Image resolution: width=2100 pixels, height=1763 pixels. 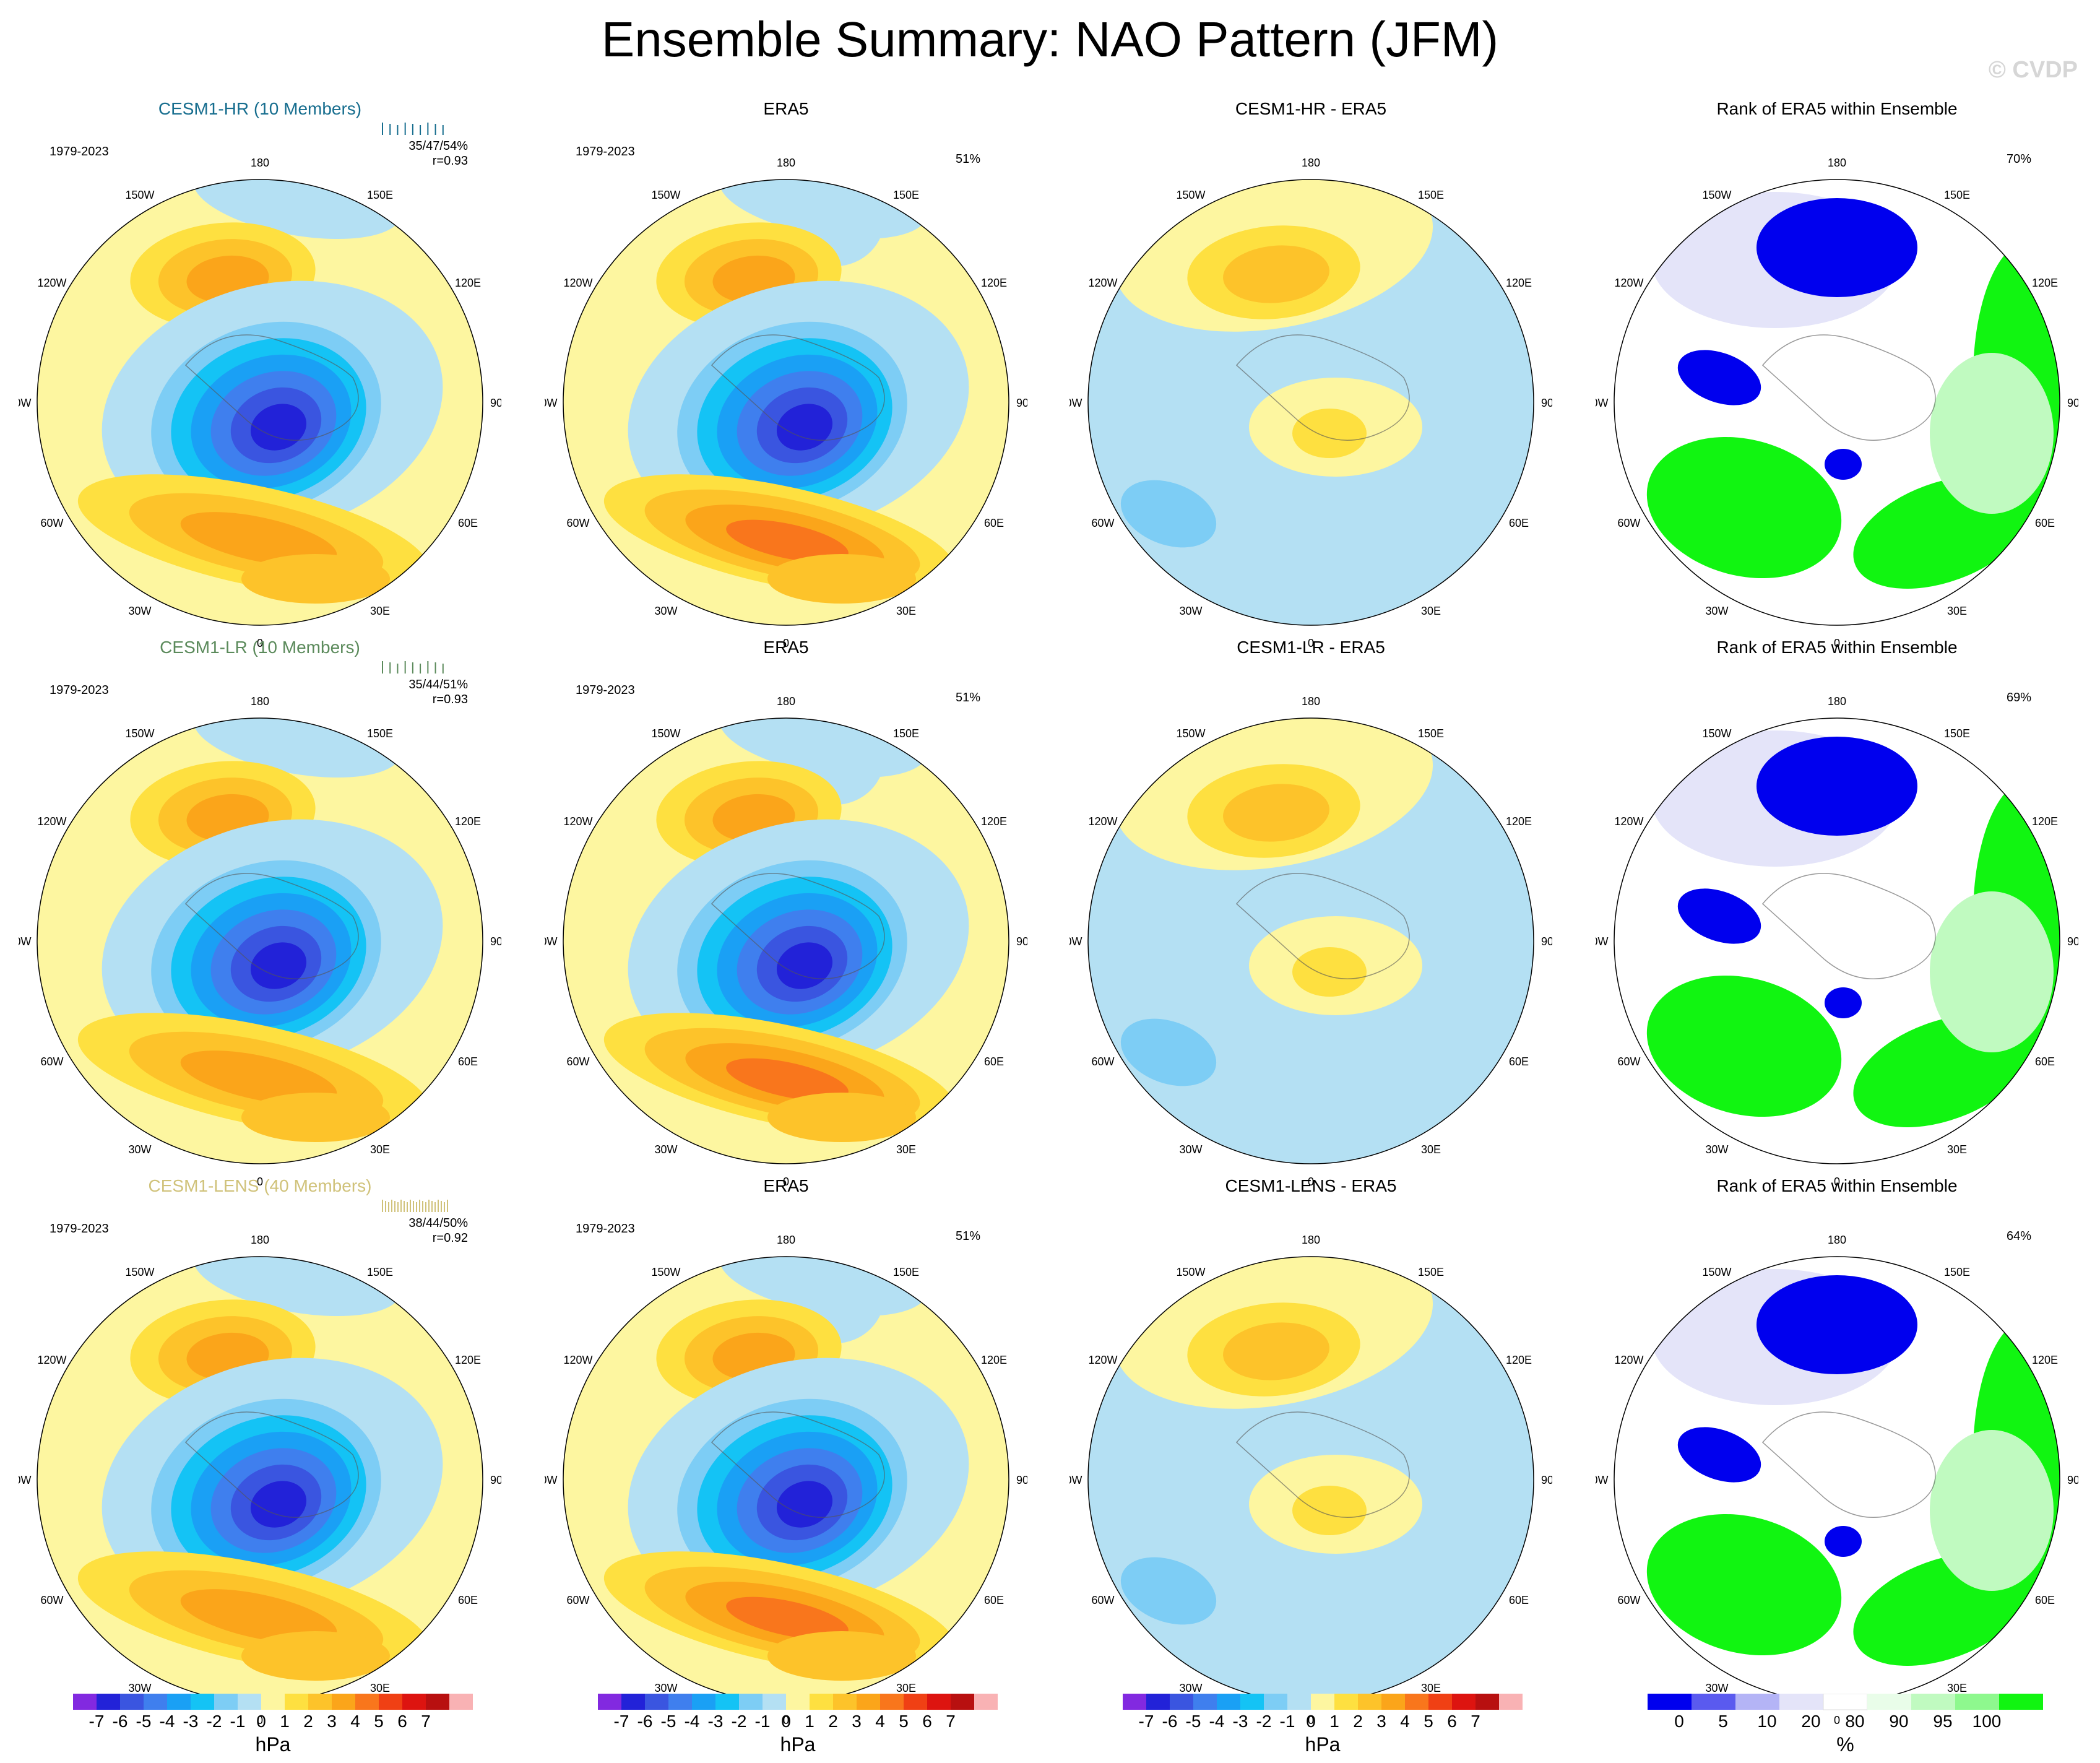 What do you see at coordinates (1957, 1272) in the screenshot?
I see `longitude-label: 150E` at bounding box center [1957, 1272].